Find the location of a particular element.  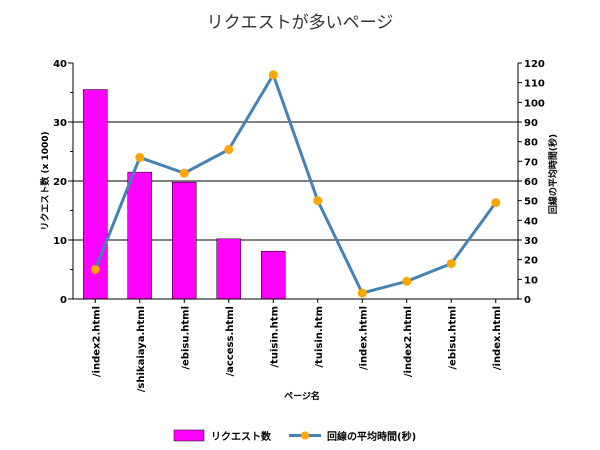

legend: リクエスト数 回線の平均時間(秒) is located at coordinates (294, 436).